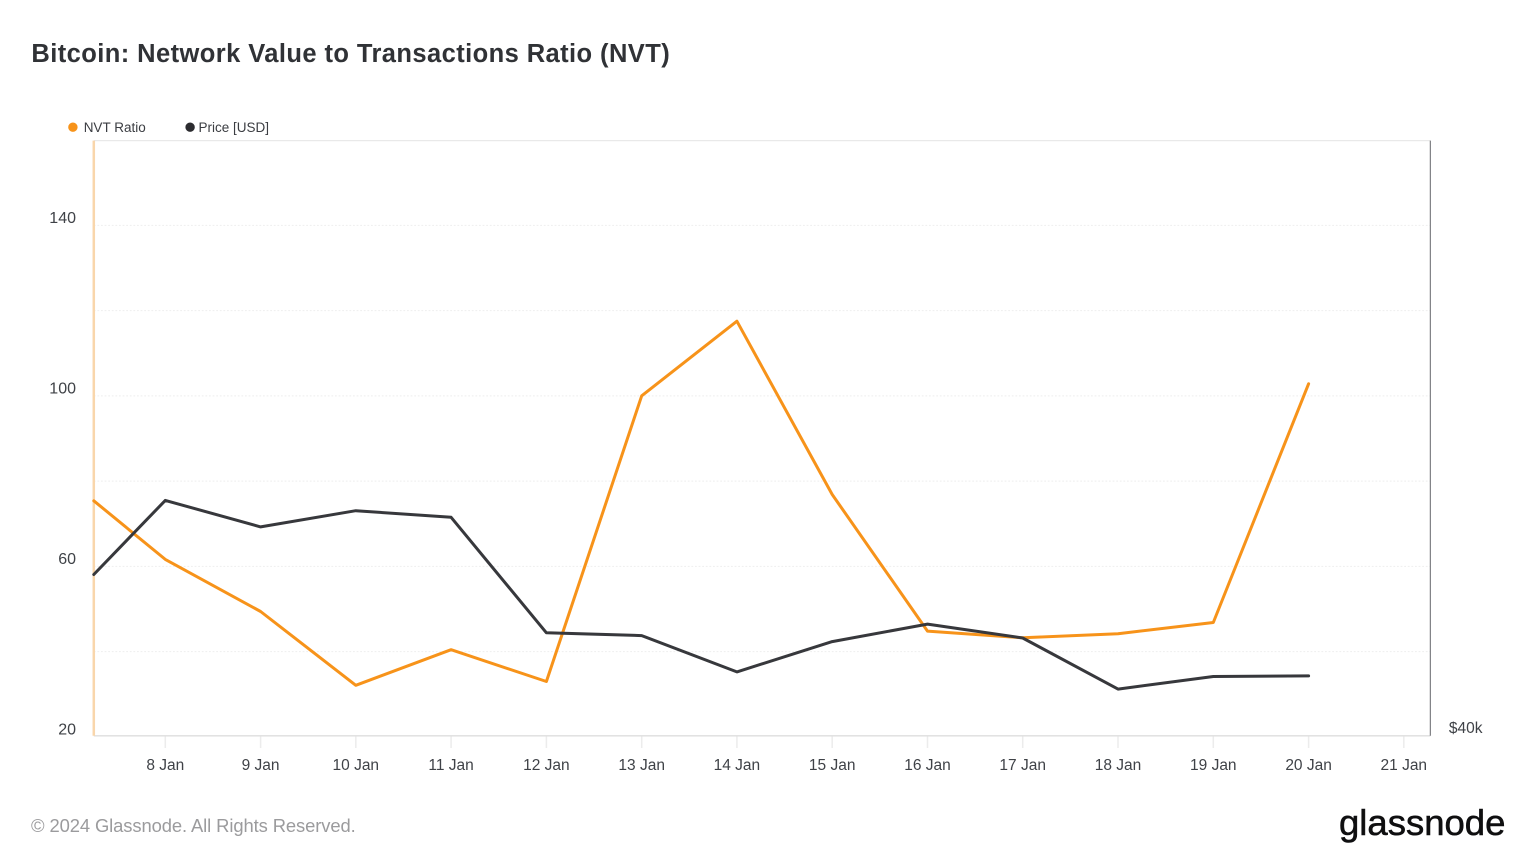 The image size is (1536, 864). What do you see at coordinates (261, 765) in the screenshot?
I see `svg-text: 9 Jan` at bounding box center [261, 765].